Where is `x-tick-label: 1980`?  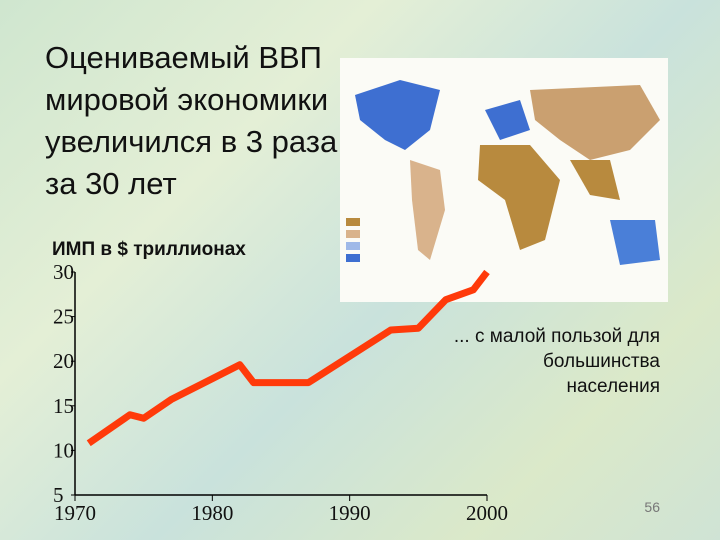
x-tick-label: 1980 is located at coordinates (212, 513).